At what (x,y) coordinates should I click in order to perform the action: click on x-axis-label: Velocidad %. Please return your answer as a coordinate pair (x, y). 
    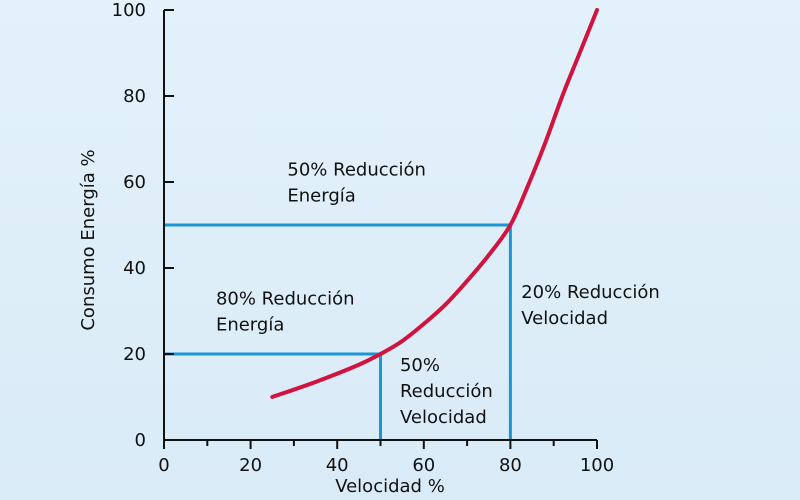
    Looking at the image, I should click on (390, 486).